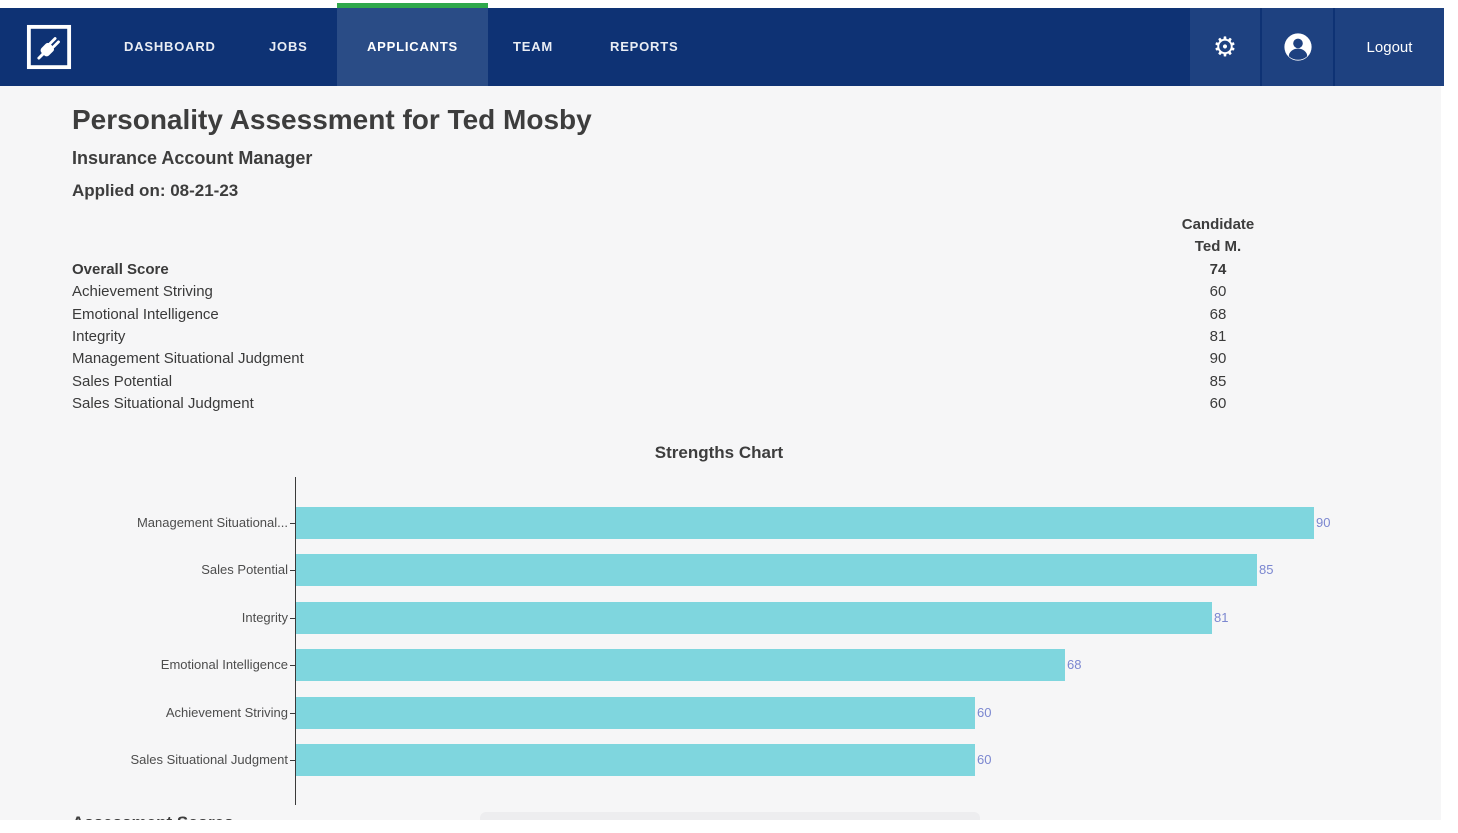 This screenshot has width=1458, height=833. What do you see at coordinates (192, 158) in the screenshot?
I see `job-title: Insurance Account Manager` at bounding box center [192, 158].